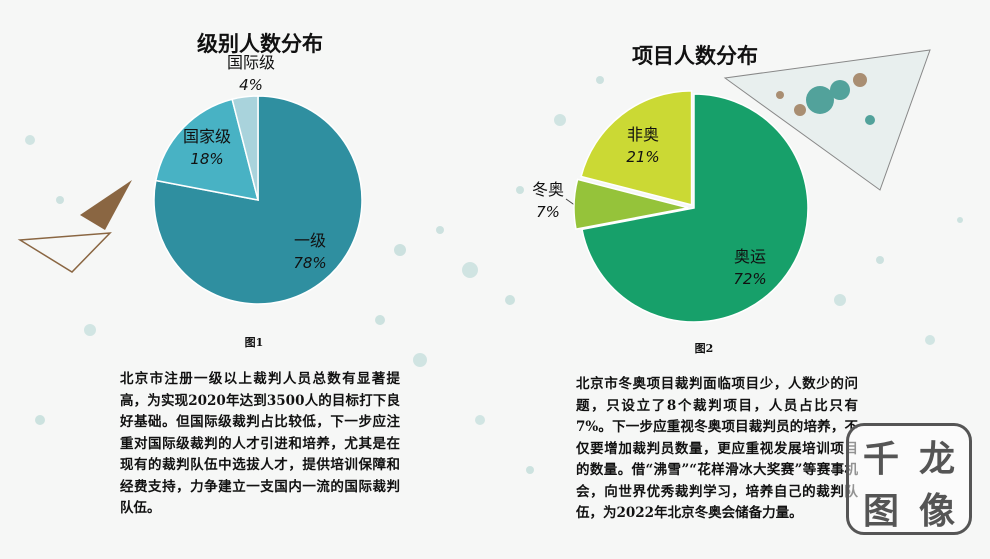 This screenshot has width=990, height=559. Describe the element at coordinates (260, 43) in the screenshot. I see `chart1-title: 级别人数分布` at that location.